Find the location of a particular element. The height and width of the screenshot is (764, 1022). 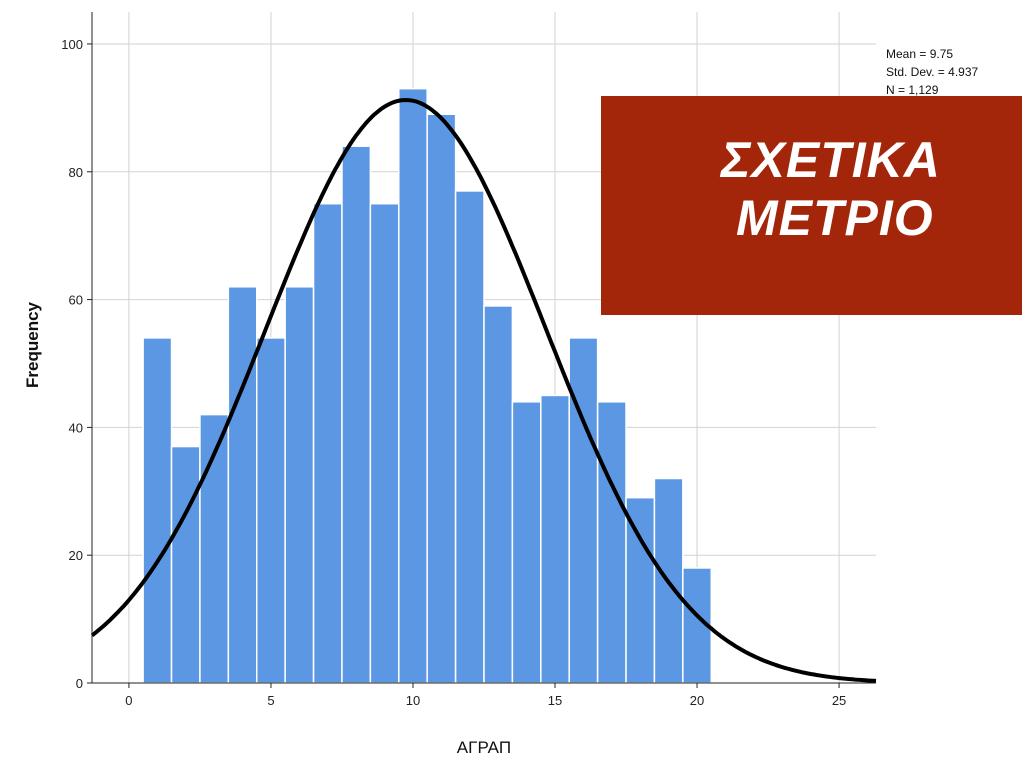

x-tick-label: 0 is located at coordinates (128, 700).